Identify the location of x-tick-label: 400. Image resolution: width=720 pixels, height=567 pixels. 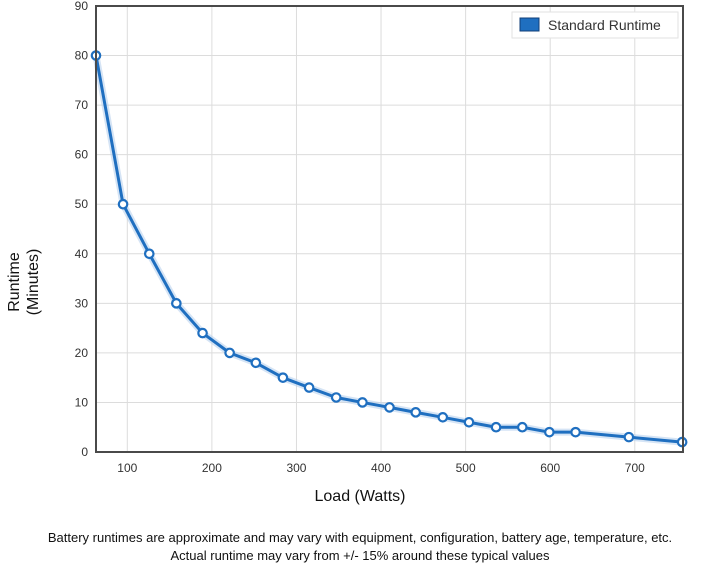
(381, 468).